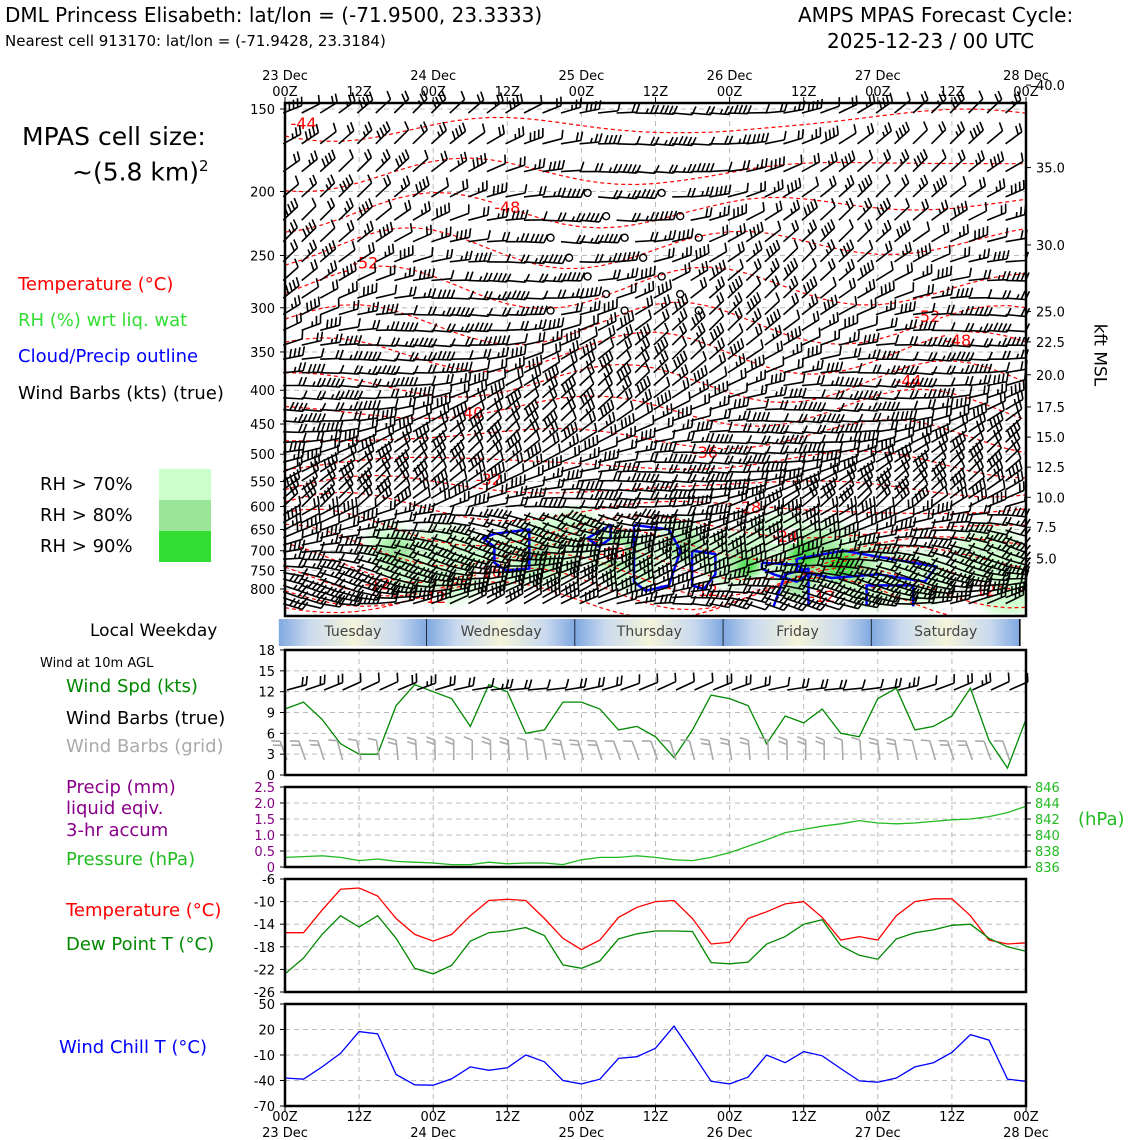 The image size is (1140, 1140). I want to click on temperature-contour, so click(655, 436).